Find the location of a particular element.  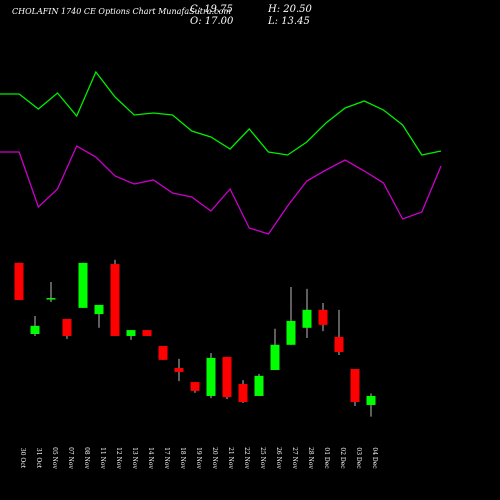

x-tick-label: 21 Nov is located at coordinates (230, 458).